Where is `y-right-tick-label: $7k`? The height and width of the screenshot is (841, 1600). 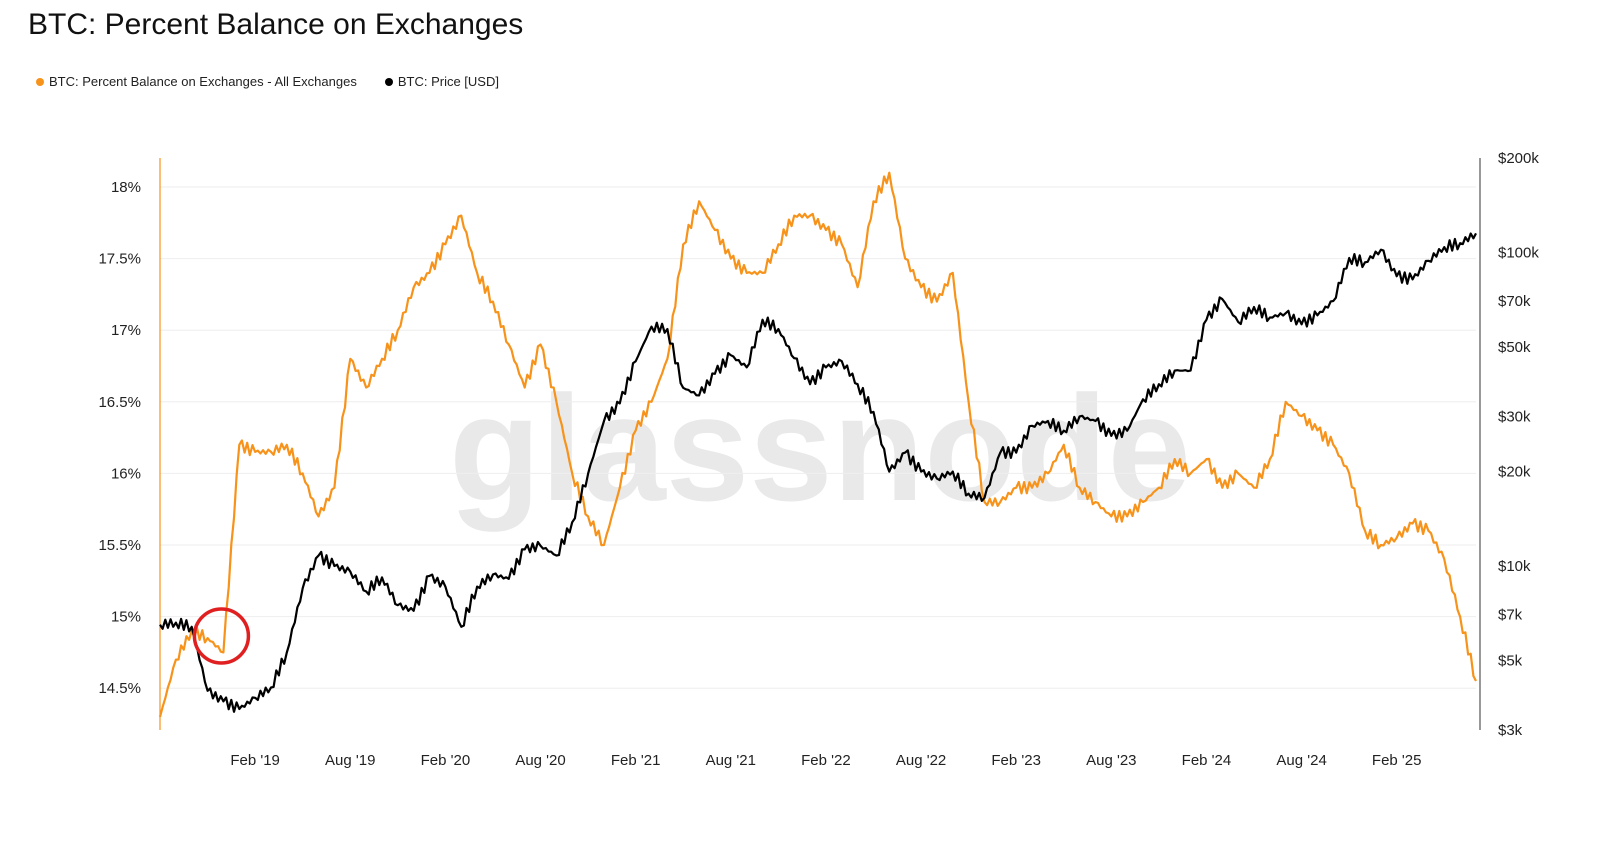
y-right-tick-label: $7k is located at coordinates (1510, 615).